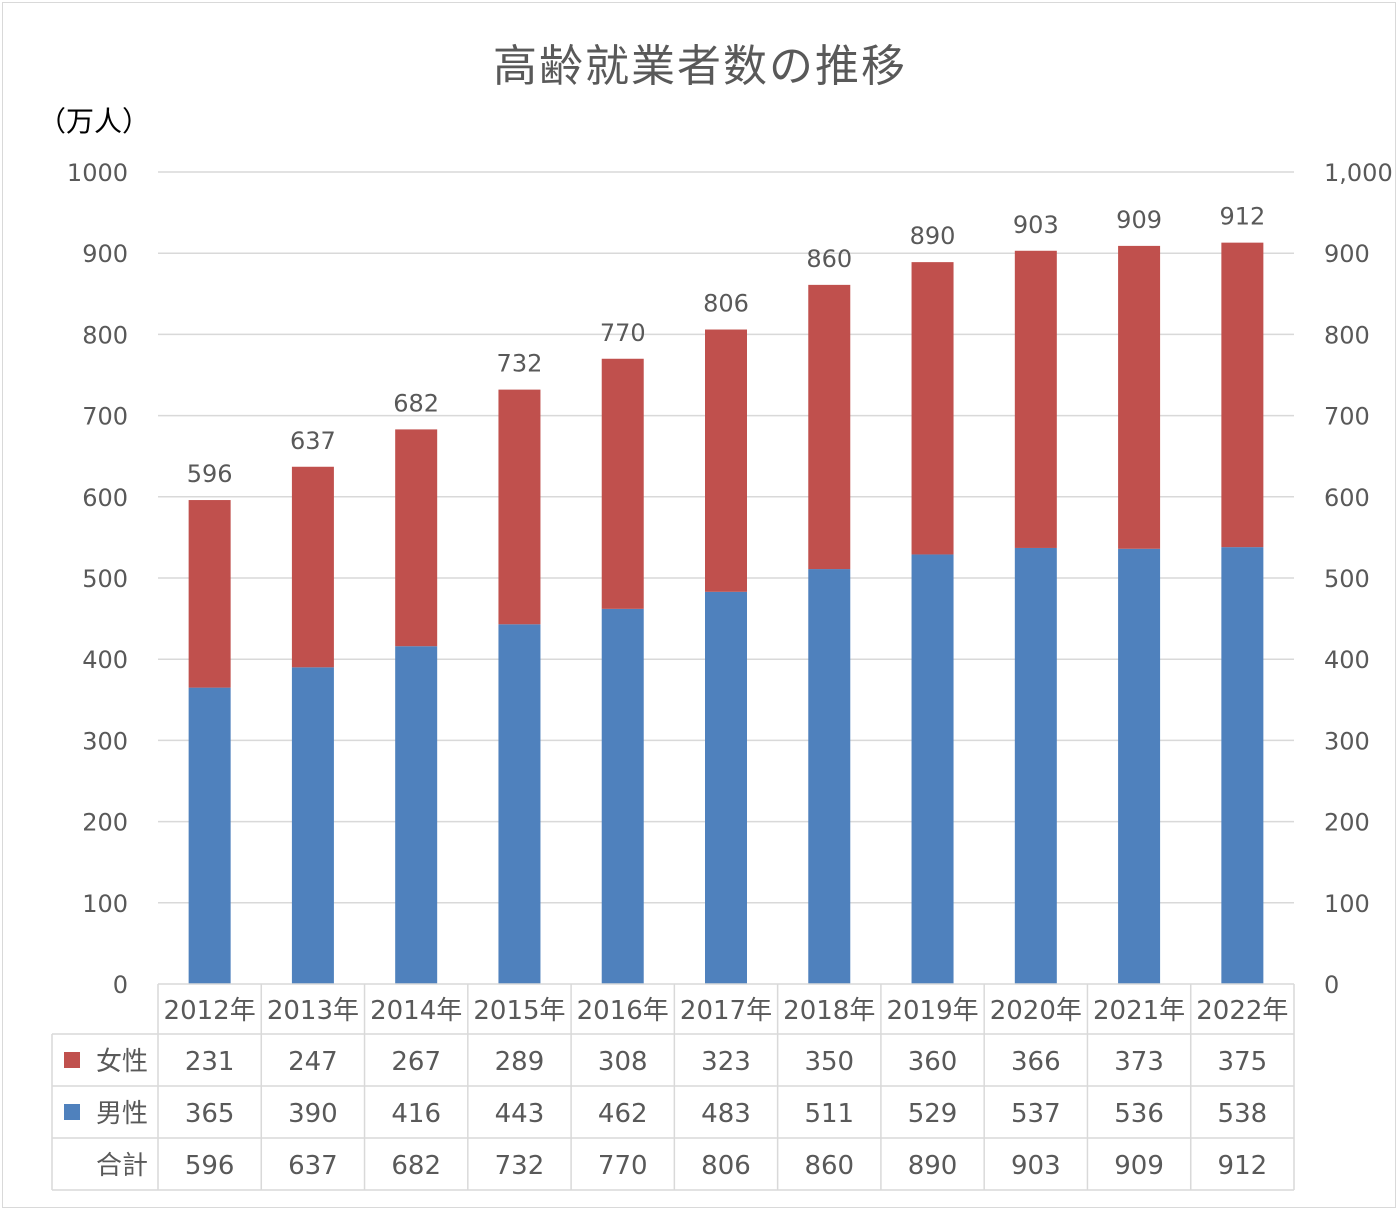 Image resolution: width=1400 pixels, height=1212 pixels. I want to click on y-tick-right: 100, so click(1347, 904).